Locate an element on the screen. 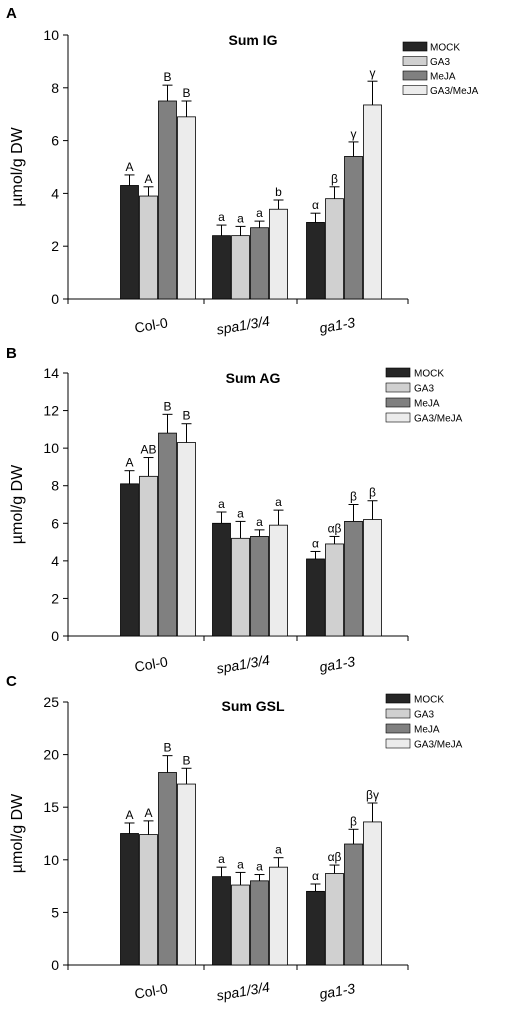 This screenshot has height=1023, width=510. panel-letter: C is located at coordinates (11, 681).